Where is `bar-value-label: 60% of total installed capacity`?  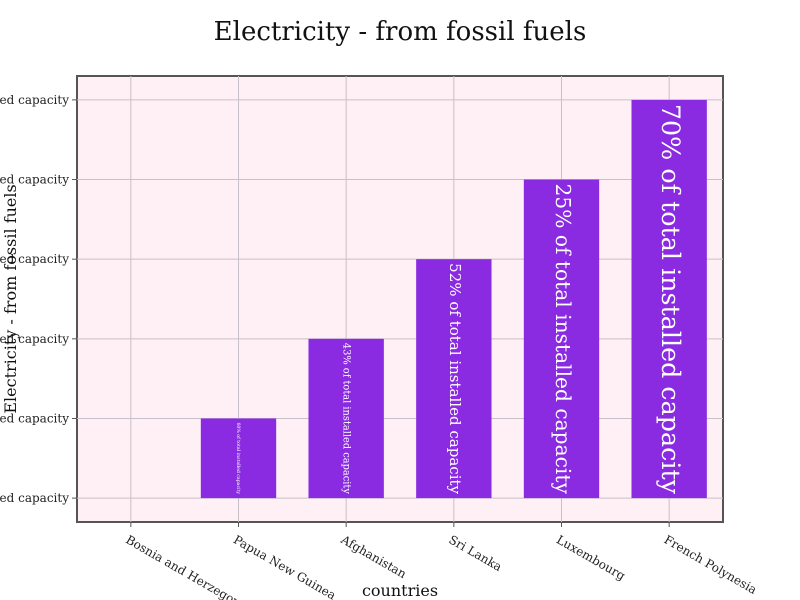 bar-value-label: 60% of total installed capacity is located at coordinates (238, 458).